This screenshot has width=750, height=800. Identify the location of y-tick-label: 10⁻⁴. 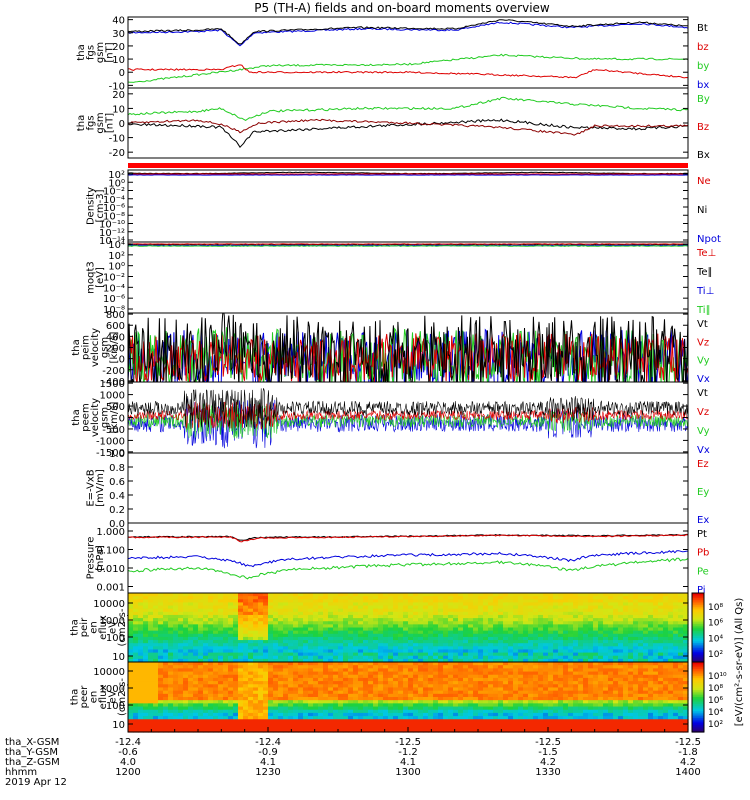
(114, 200).